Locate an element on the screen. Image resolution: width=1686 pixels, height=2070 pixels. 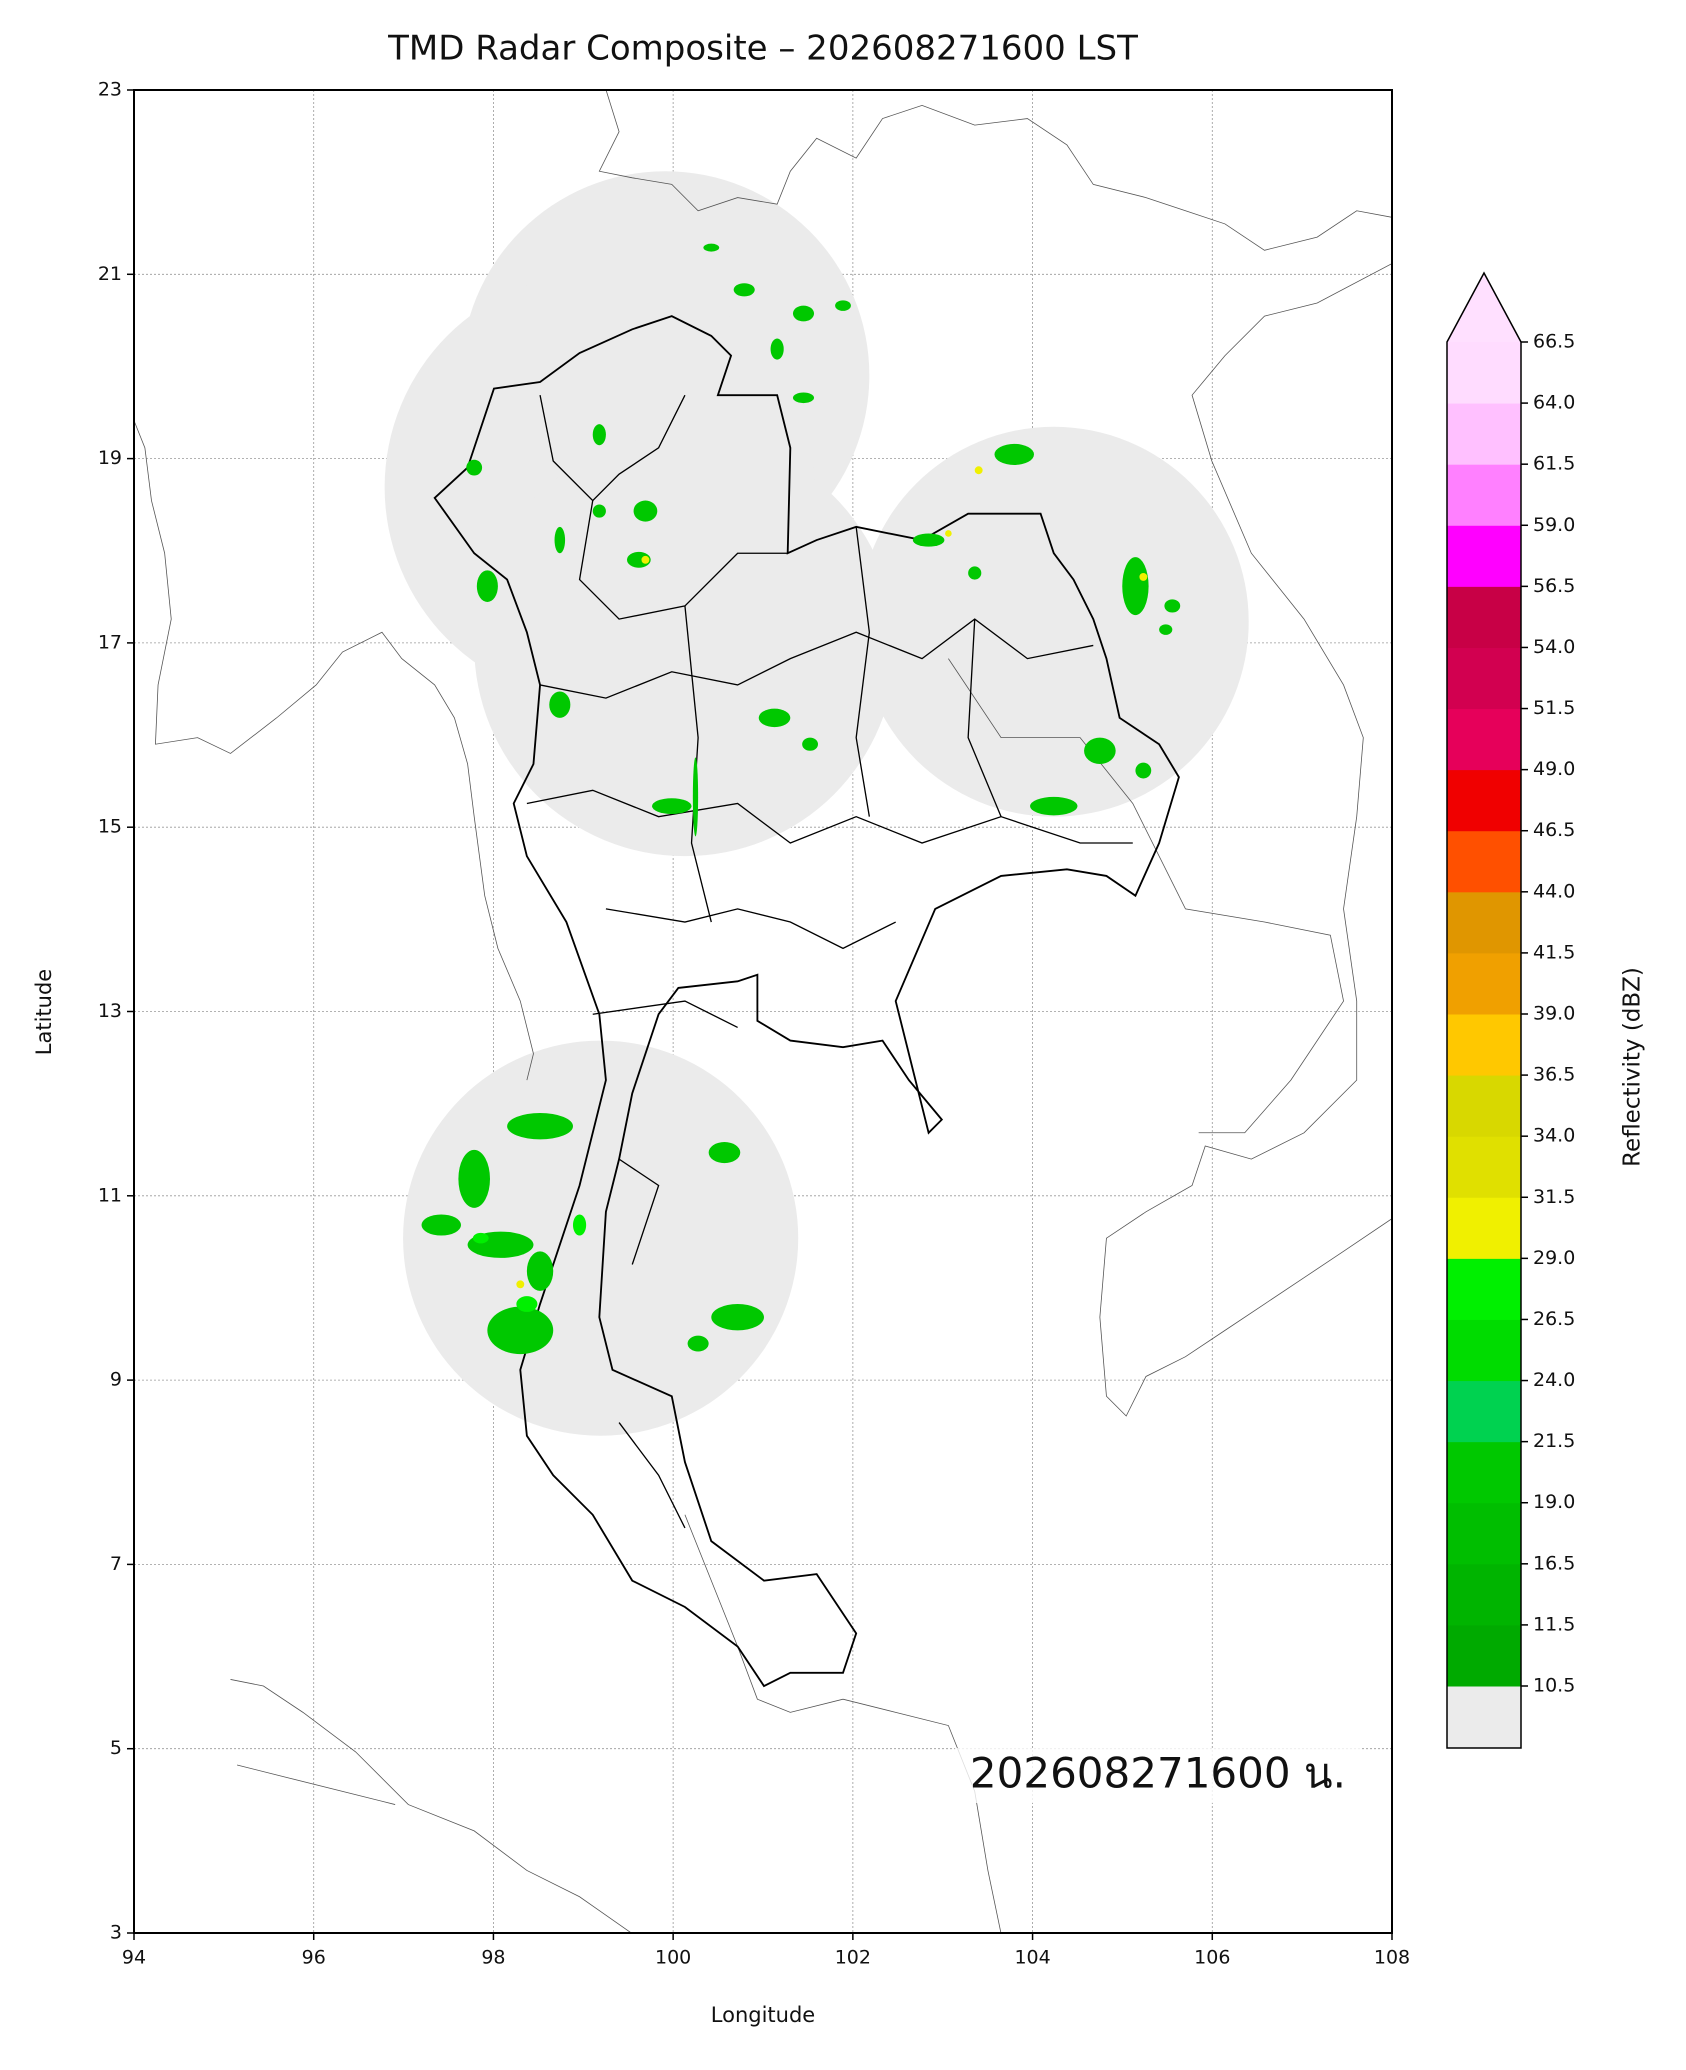
annotation: 202608271600 น. is located at coordinates (1158, 1773).